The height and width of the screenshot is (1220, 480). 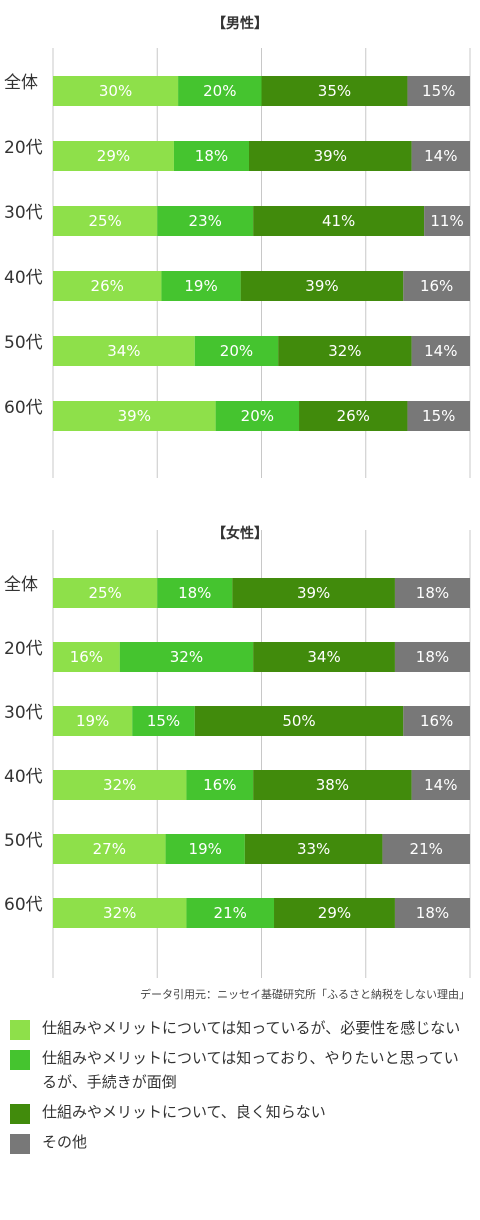 I want to click on data-label: 11%, so click(x=446, y=221).